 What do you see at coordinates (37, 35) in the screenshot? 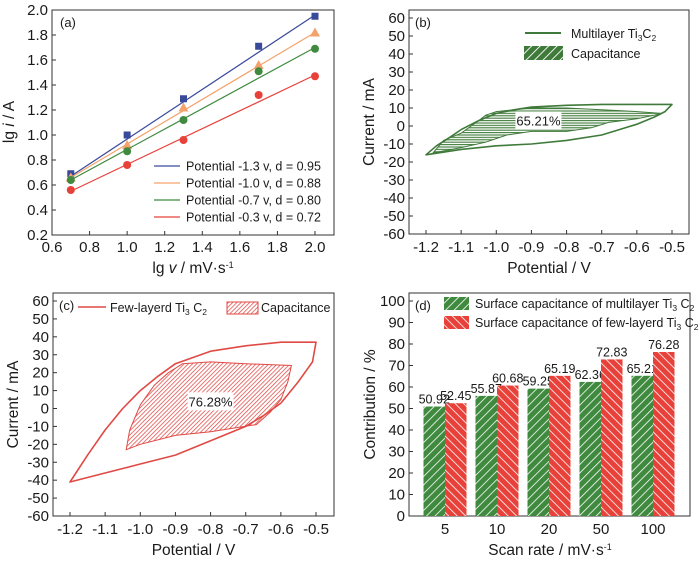
I see `y-tick-label: 1.8` at bounding box center [37, 35].